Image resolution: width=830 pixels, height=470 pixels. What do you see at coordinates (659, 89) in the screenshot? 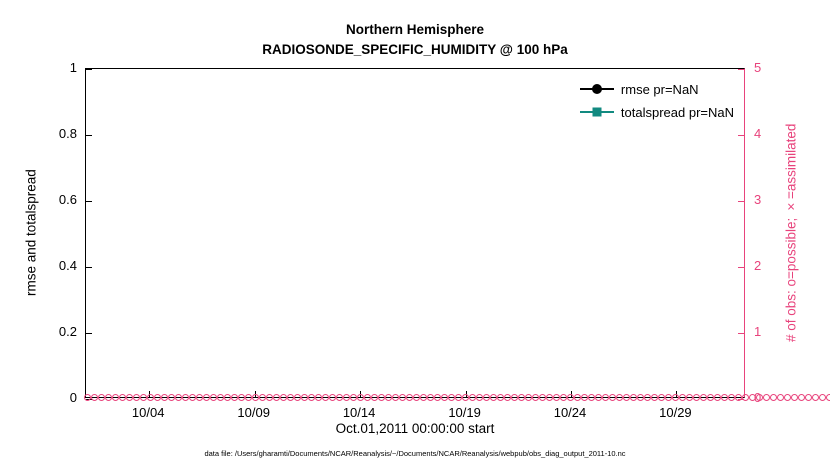
I see `legend-label-rmse: rmse pr=NaN` at bounding box center [659, 89].